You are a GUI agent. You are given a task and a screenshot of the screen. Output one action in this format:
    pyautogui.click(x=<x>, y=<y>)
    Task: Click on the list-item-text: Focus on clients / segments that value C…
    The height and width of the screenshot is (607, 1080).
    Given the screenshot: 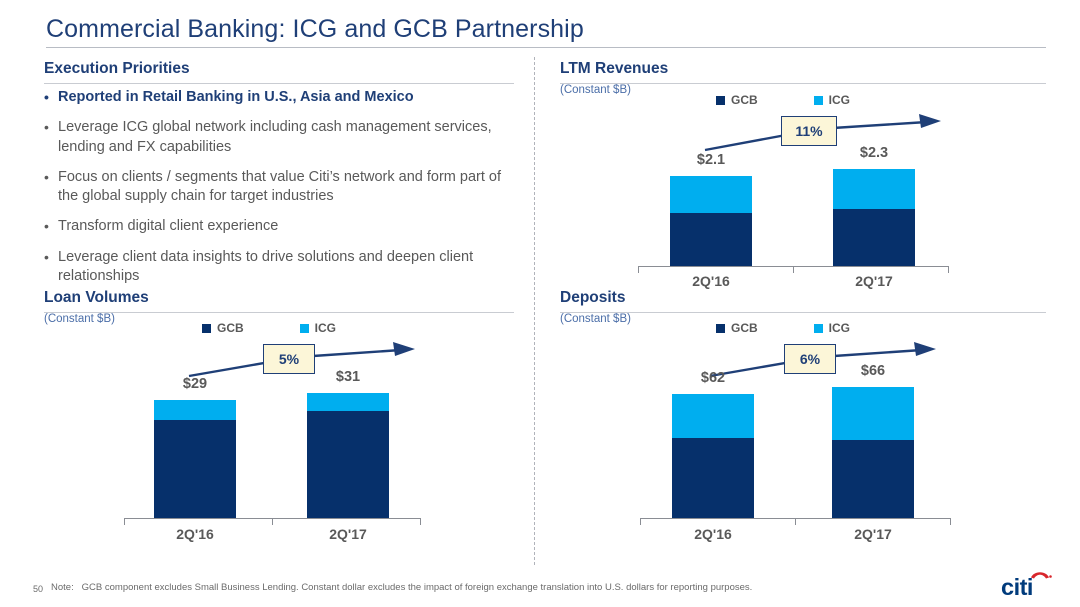 What is the action you would take?
    pyautogui.click(x=279, y=186)
    